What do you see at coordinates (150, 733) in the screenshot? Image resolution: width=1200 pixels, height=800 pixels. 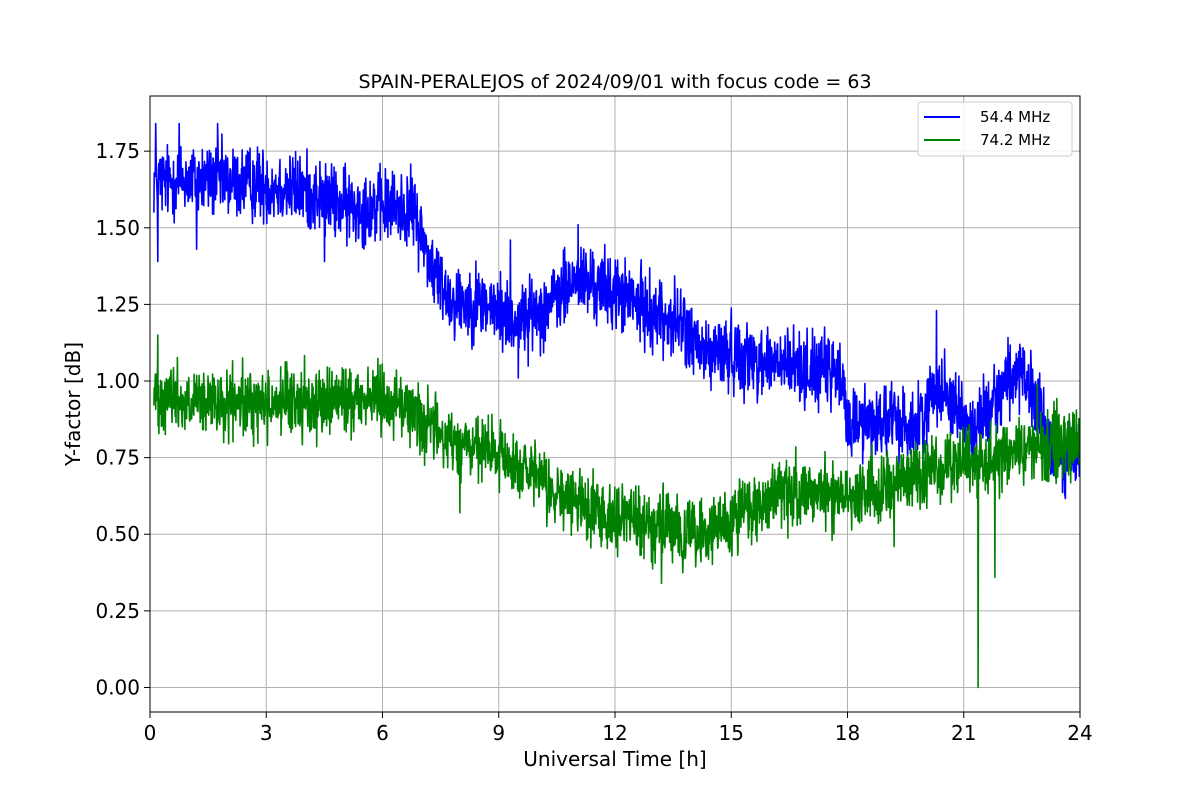 I see `x-tick-label: 0` at bounding box center [150, 733].